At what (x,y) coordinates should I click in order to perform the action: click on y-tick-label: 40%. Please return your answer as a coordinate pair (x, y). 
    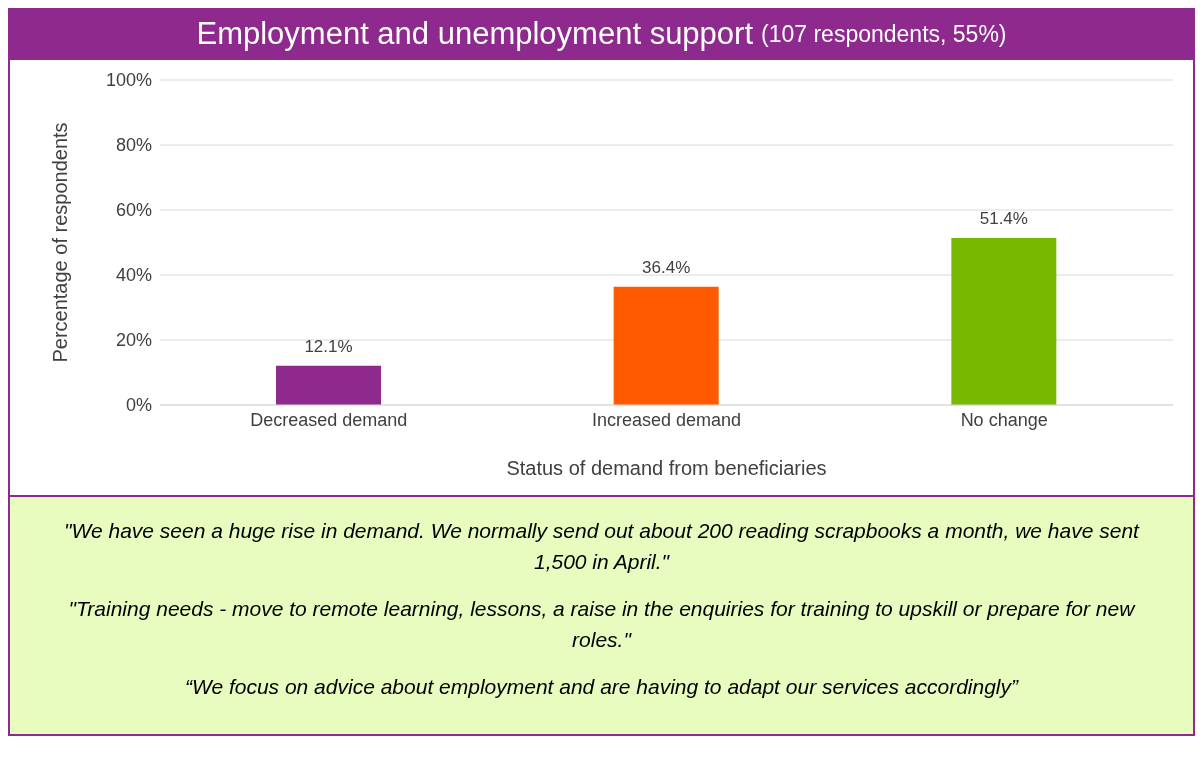
    Looking at the image, I should click on (133, 275).